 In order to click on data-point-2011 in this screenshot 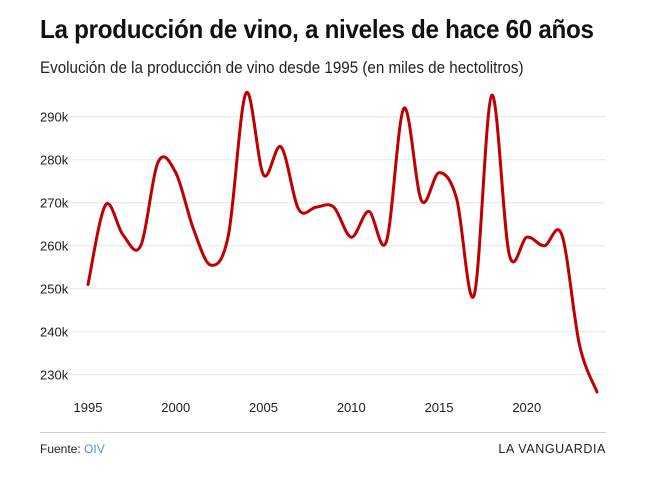, I will do `click(369, 211)`.